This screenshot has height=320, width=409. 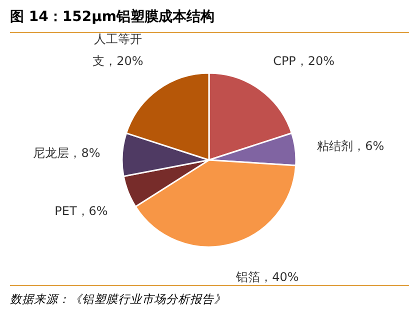 I want to click on slice-label: 人工等开支，20%, so click(x=118, y=50).